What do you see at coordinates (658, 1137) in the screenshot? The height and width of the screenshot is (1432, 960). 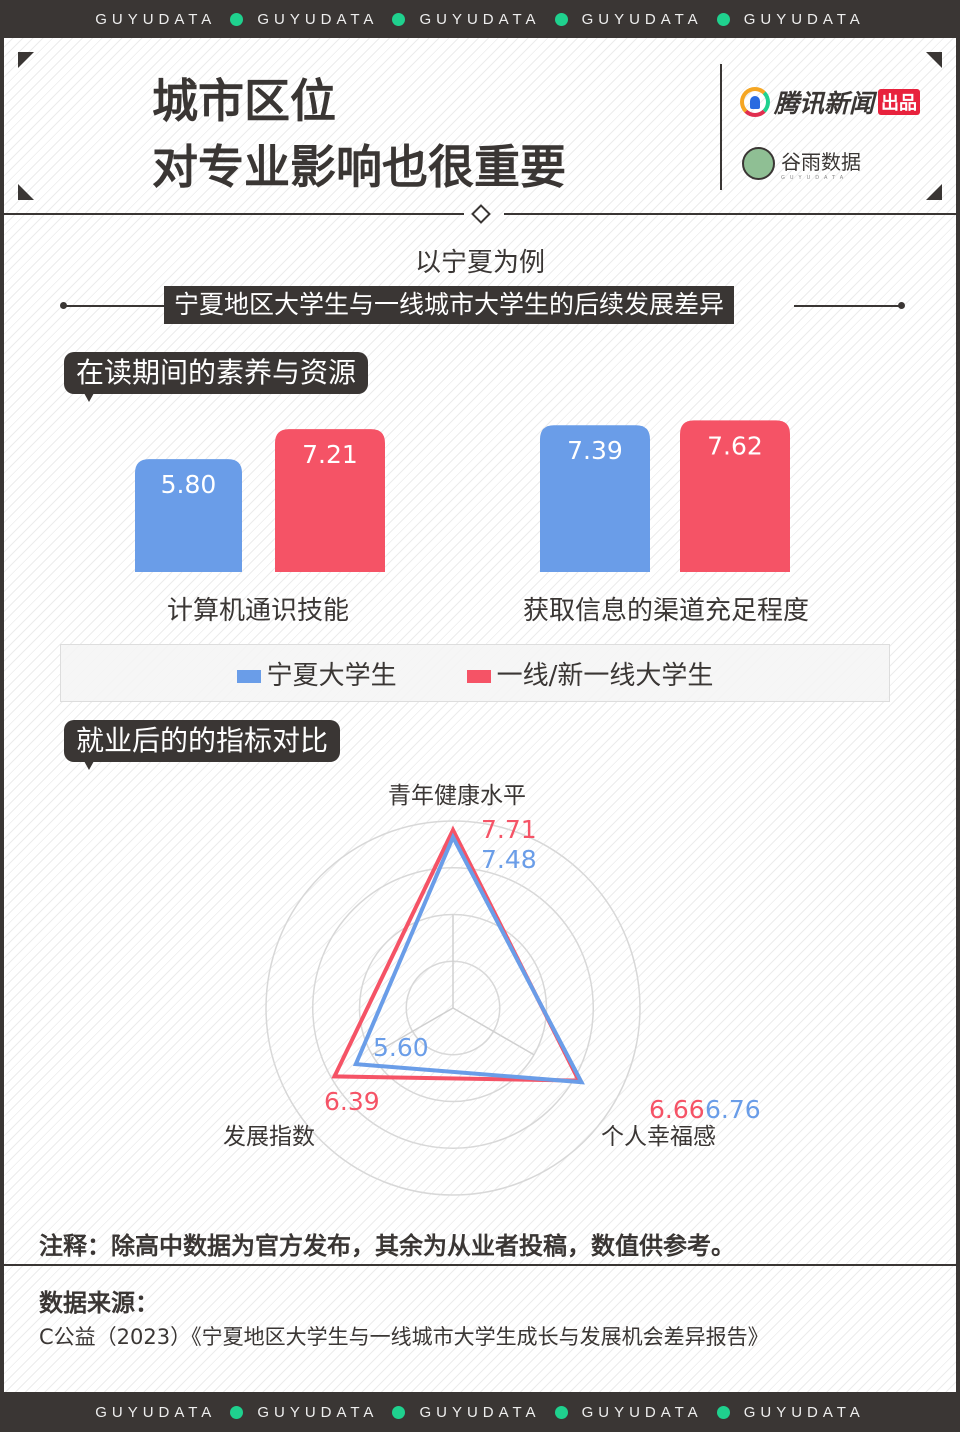 I see `radar-axis-label: 个人幸福感` at bounding box center [658, 1137].